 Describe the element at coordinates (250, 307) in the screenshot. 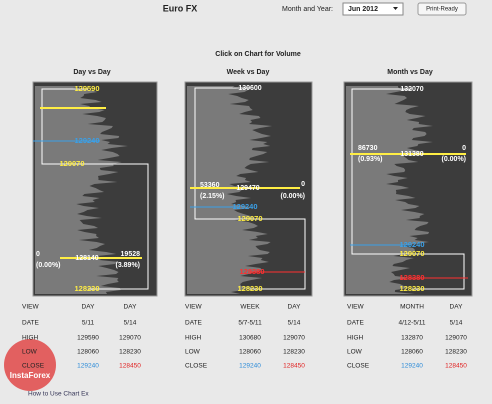

I see `table-cell: WEEK` at that location.